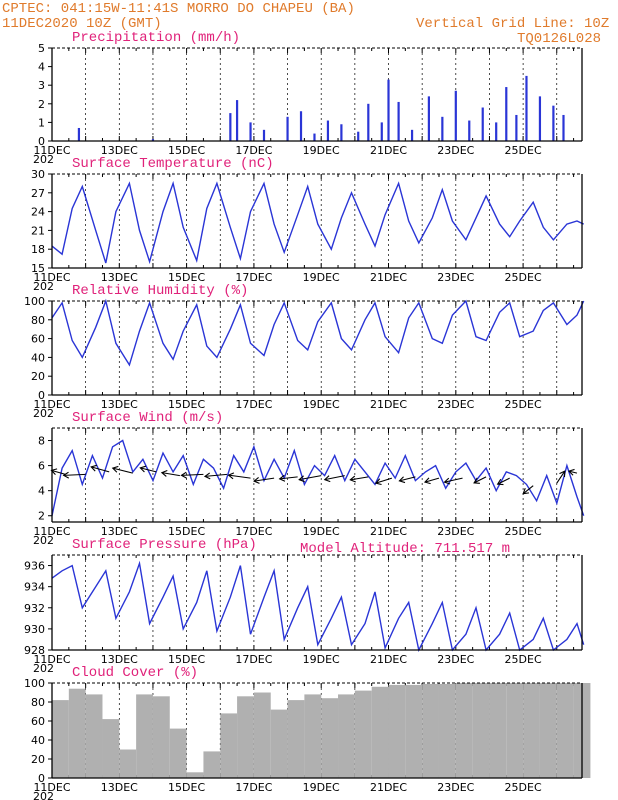  Describe the element at coordinates (321, 150) in the screenshot. I see `x-day-label: 19DEC` at that location.